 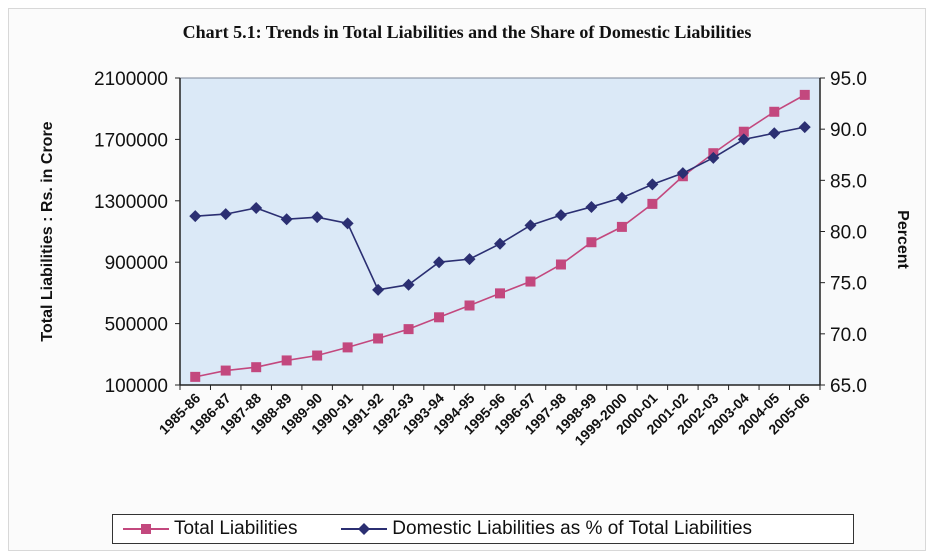 What do you see at coordinates (47, 231) in the screenshot?
I see `y-axis-label-left: Total Liabilities : Rs. in Crore` at bounding box center [47, 231].